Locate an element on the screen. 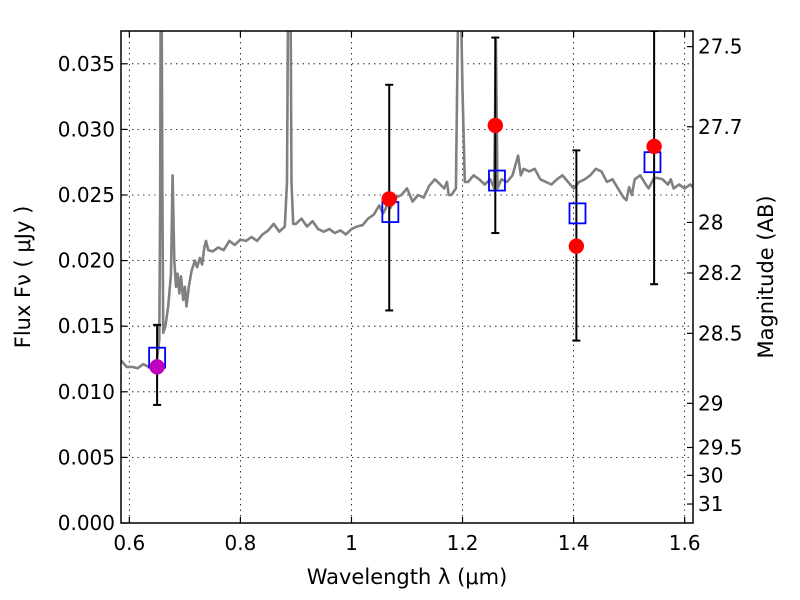 The image size is (800, 600). y-tick-label: 0.000 is located at coordinates (86, 523).